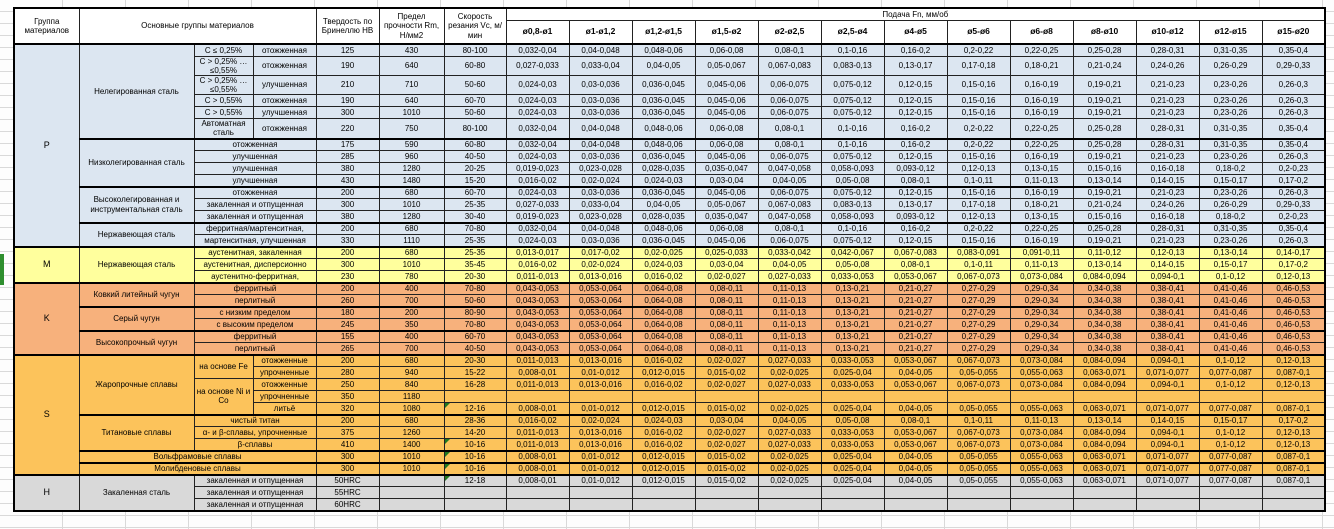  I want to click on feed-cell: 0,27-0,29, so click(978, 349).